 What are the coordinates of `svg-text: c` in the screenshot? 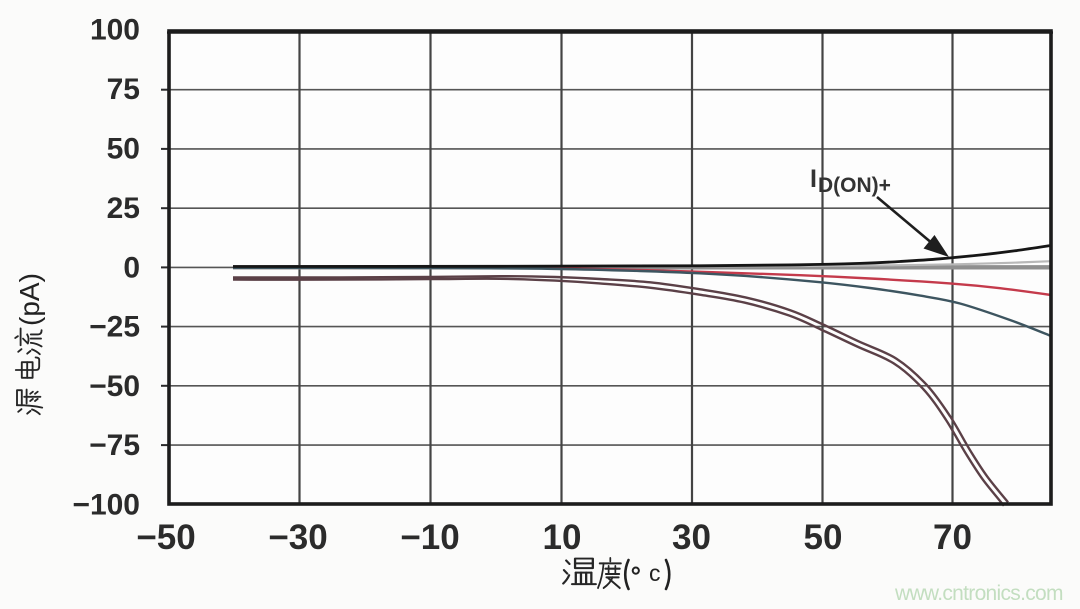 It's located at (655, 573).